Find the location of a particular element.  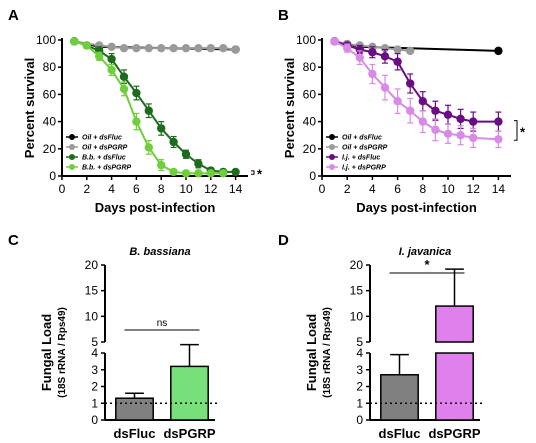

legend-label: I.j. + dsPGRP is located at coordinates (364, 168).